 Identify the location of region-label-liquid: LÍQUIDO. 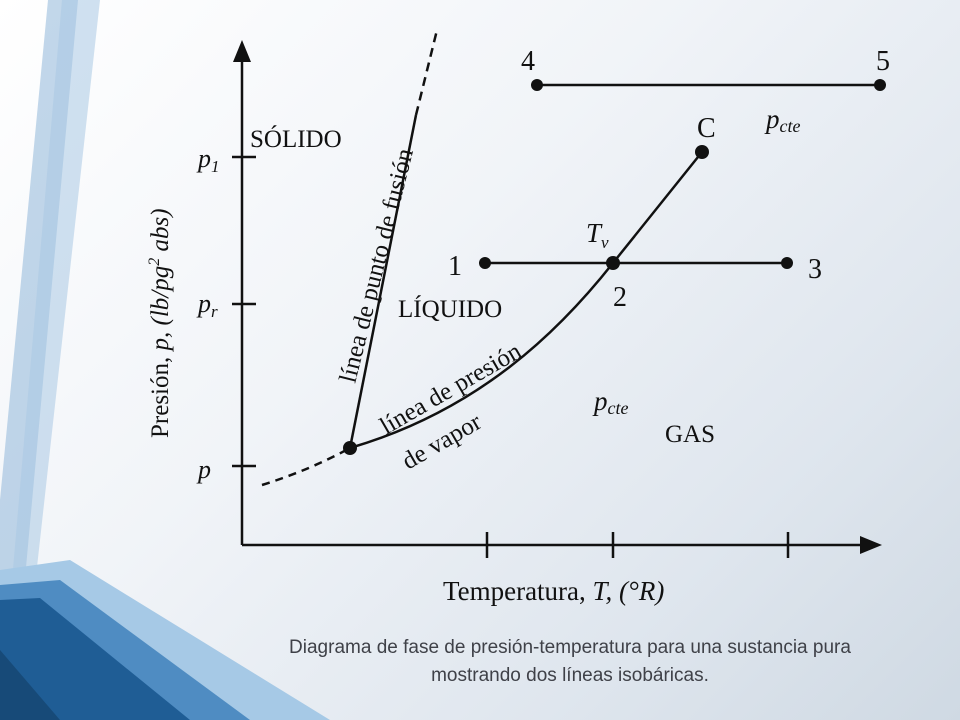
(450, 309).